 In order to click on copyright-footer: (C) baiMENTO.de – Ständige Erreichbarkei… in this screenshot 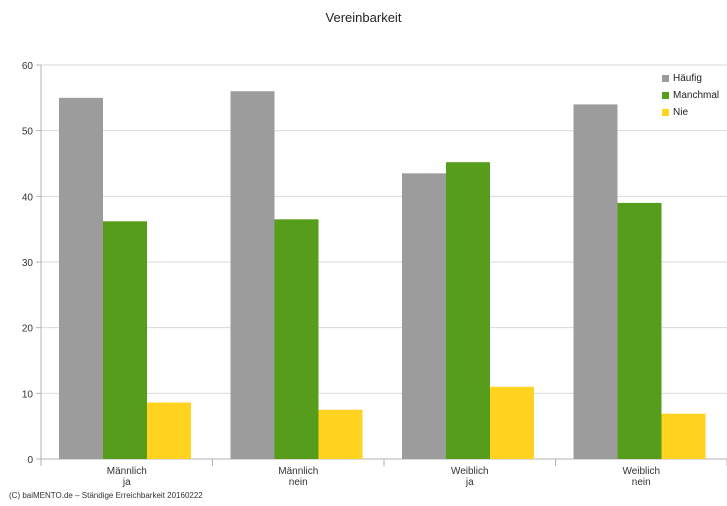, I will do `click(106, 495)`.